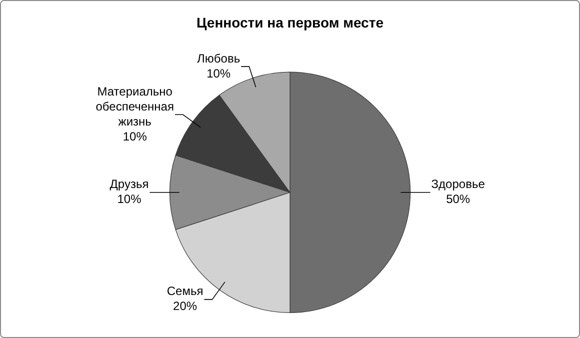 Image resolution: width=580 pixels, height=338 pixels. I want to click on slice-label: Любовь, so click(218, 58).